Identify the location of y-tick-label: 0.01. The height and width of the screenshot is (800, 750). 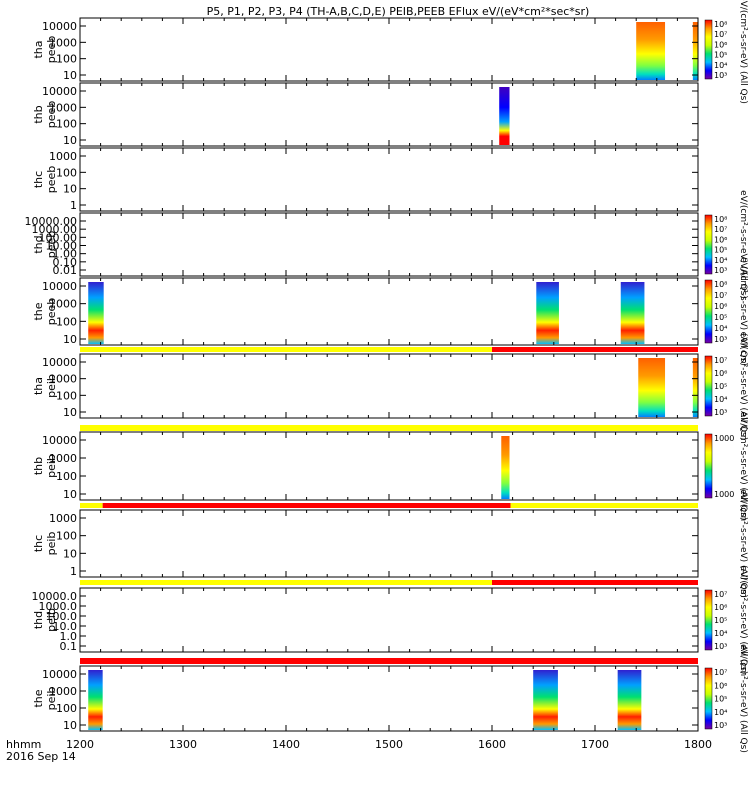
(65, 270).